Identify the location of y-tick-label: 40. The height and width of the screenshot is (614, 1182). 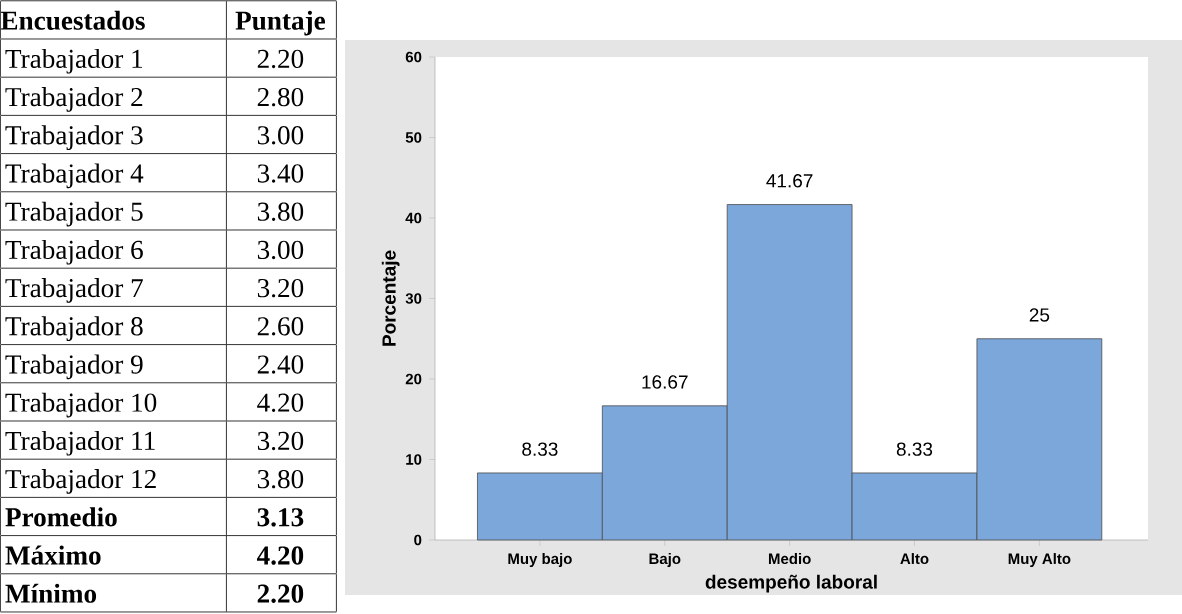
(413, 218).